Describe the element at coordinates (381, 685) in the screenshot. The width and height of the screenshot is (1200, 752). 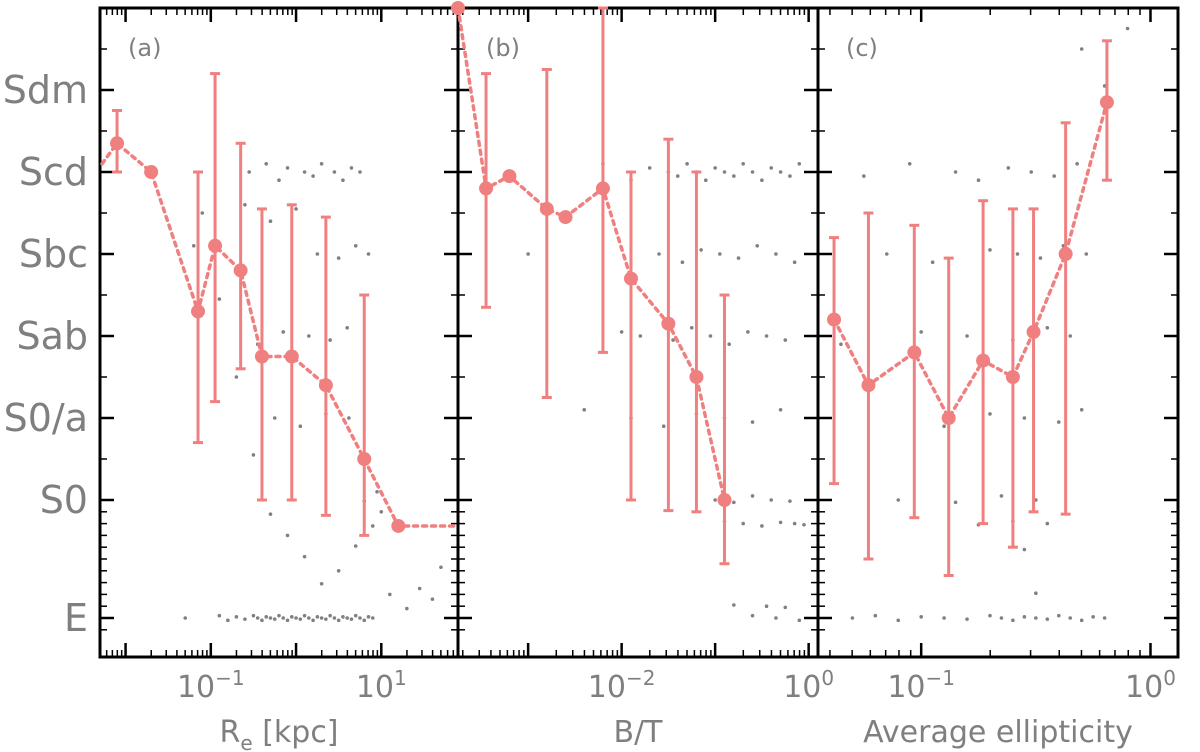
I see `x-tick-label: 10¹` at that location.